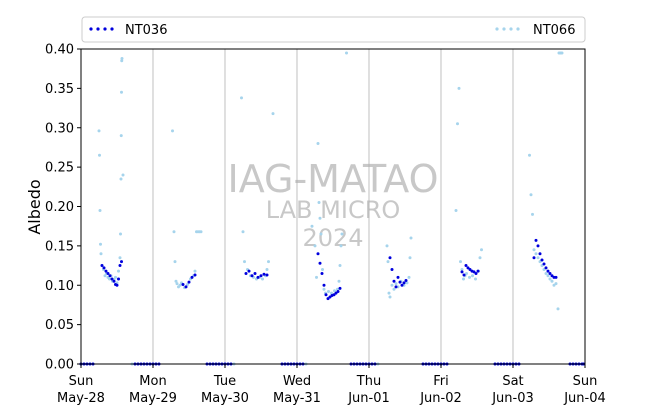 The height and width of the screenshot is (409, 650). I want to click on x-tick-day: Fri, so click(441, 381).